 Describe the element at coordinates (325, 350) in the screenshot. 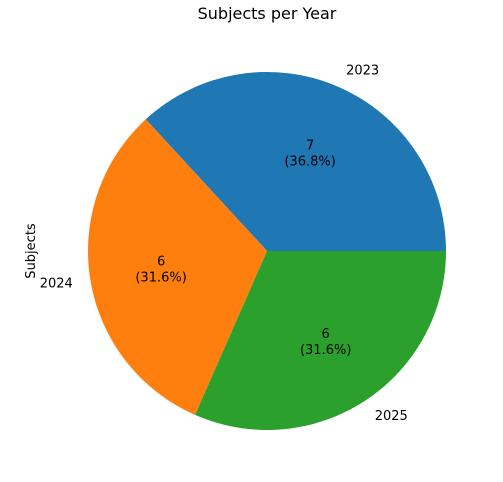

I see `percent-label-2025: (31.6%)` at that location.